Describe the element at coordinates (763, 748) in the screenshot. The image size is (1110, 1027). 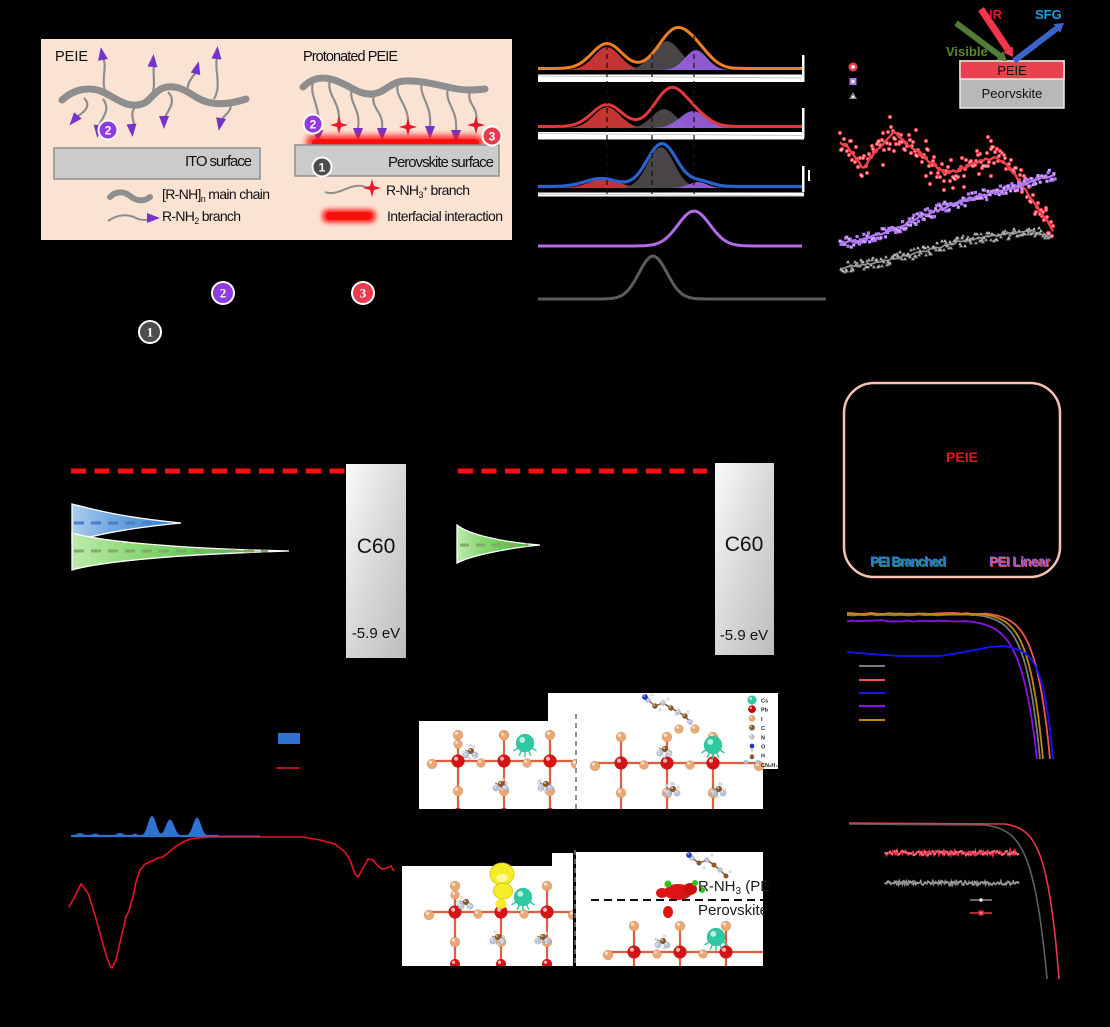
I see `svg-text: O` at that location.